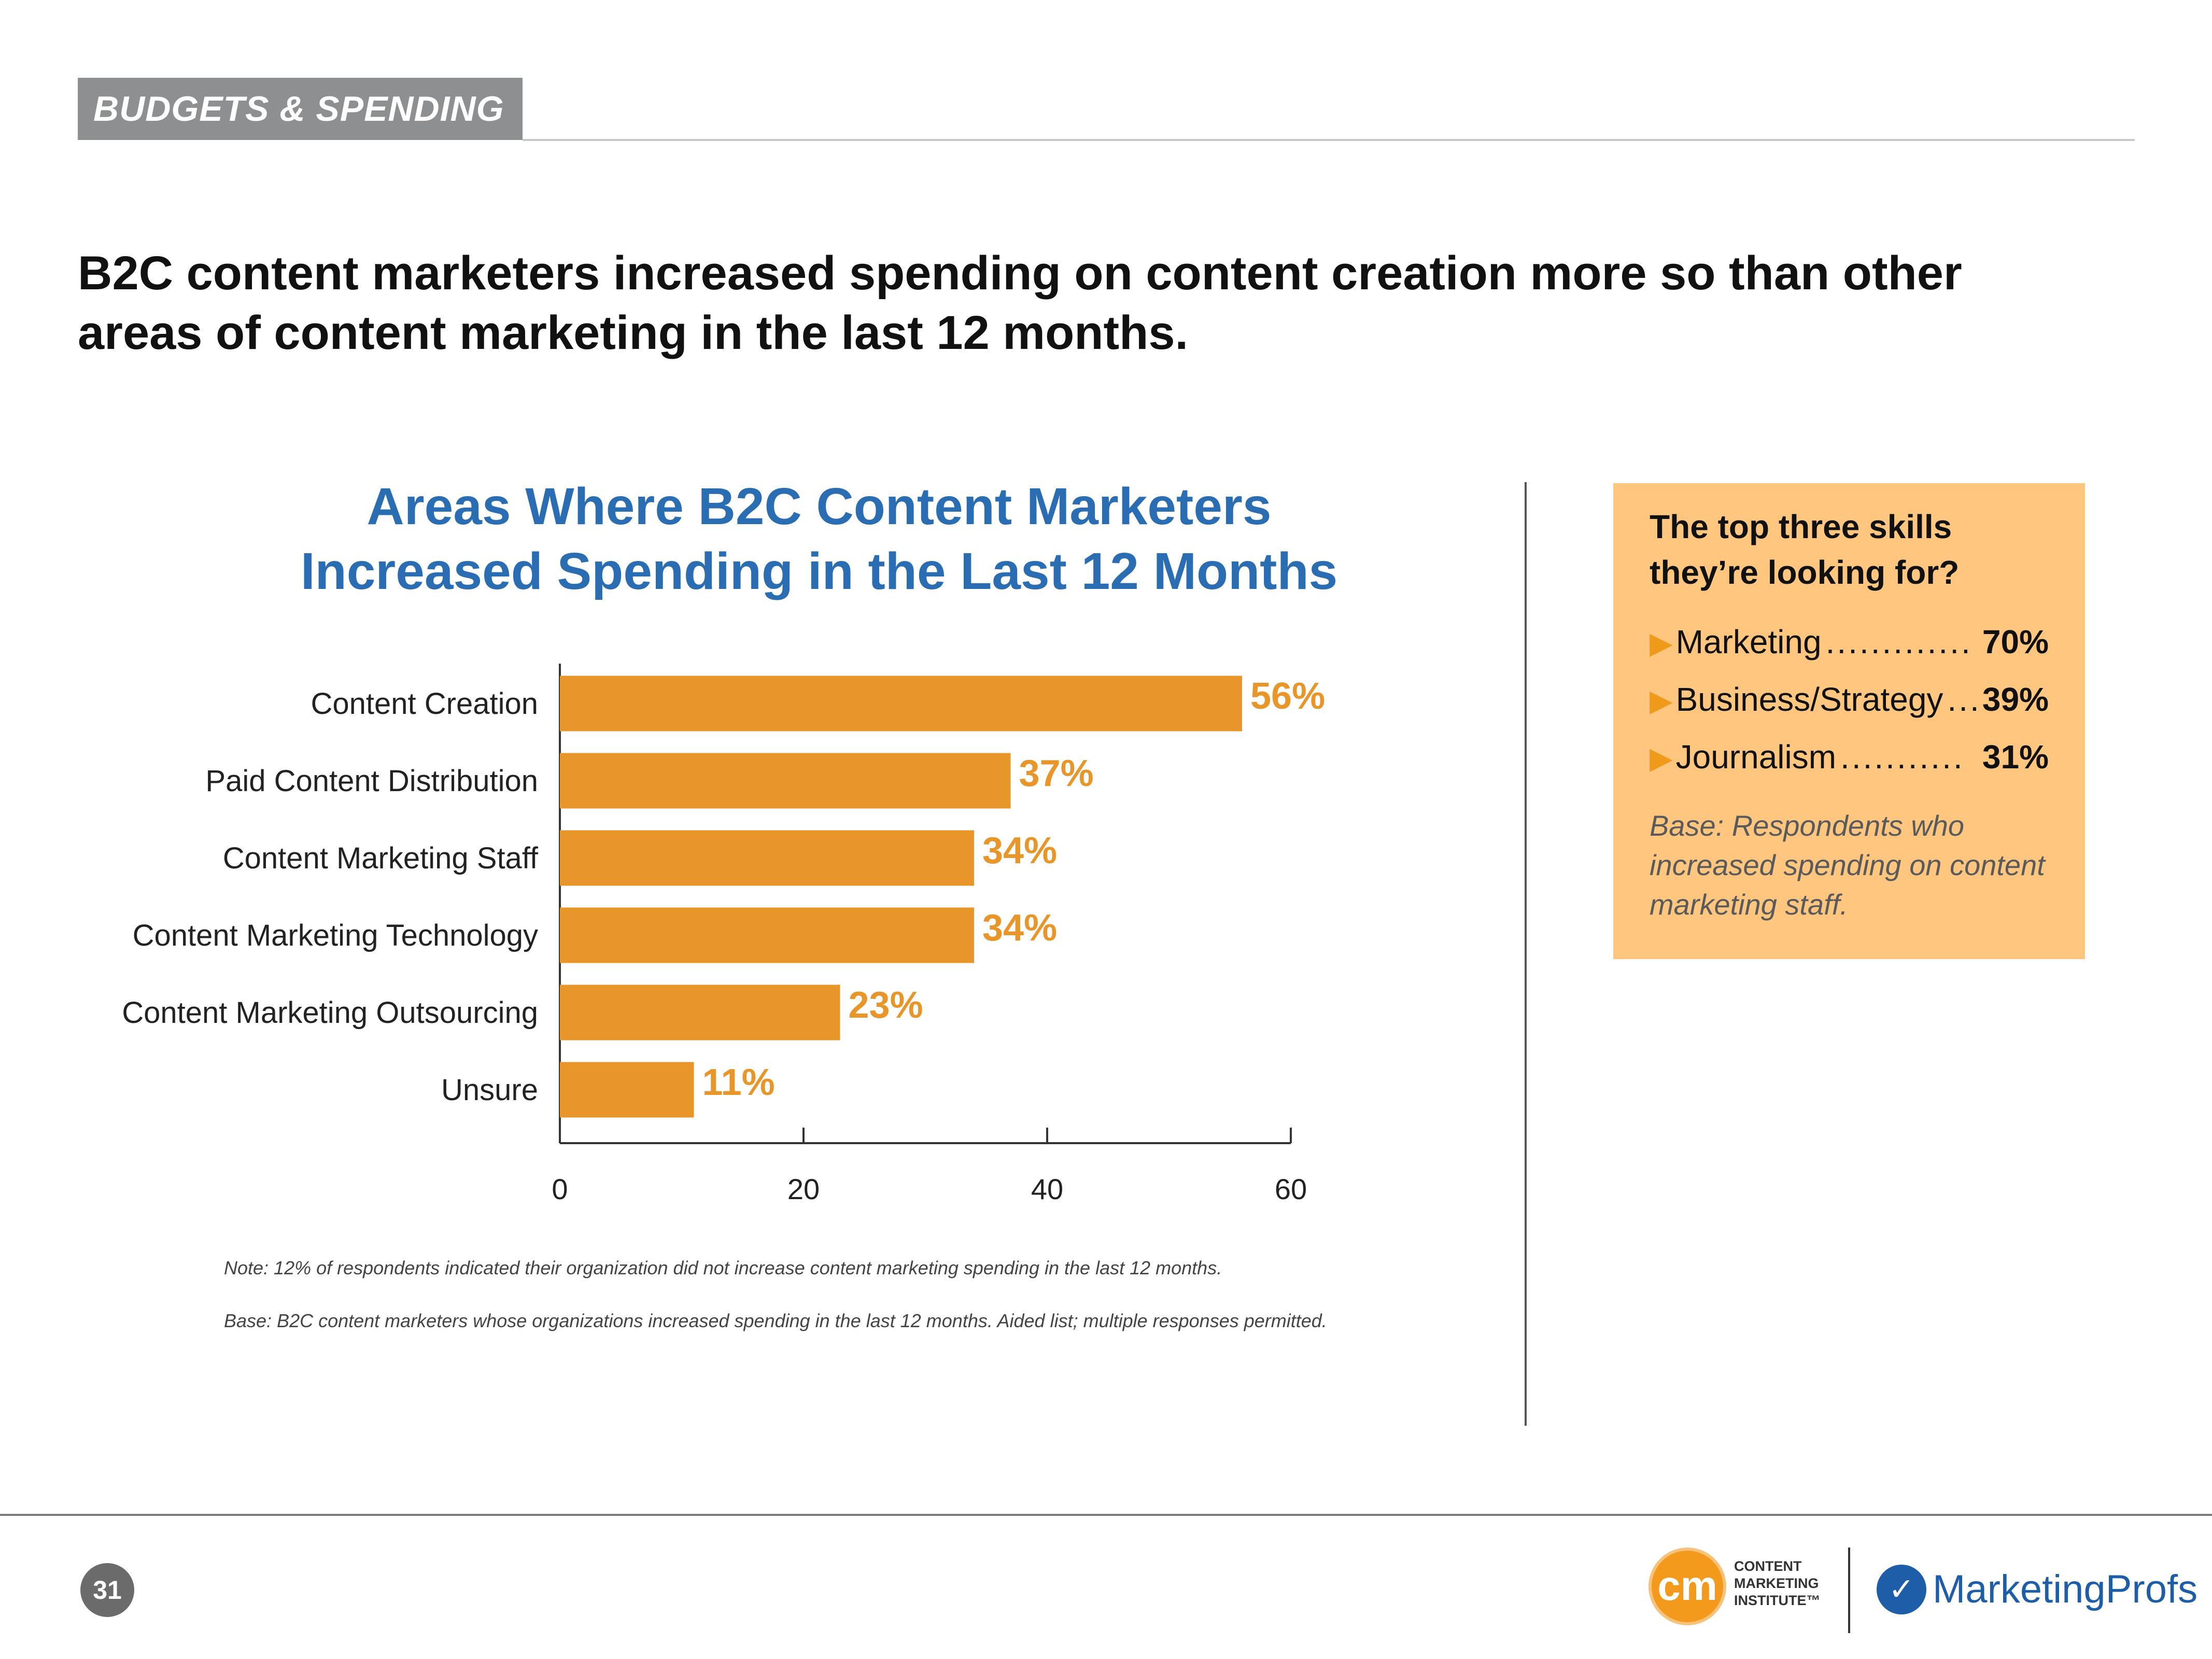  Describe the element at coordinates (1526, 954) in the screenshot. I see `vertical-divider` at that location.